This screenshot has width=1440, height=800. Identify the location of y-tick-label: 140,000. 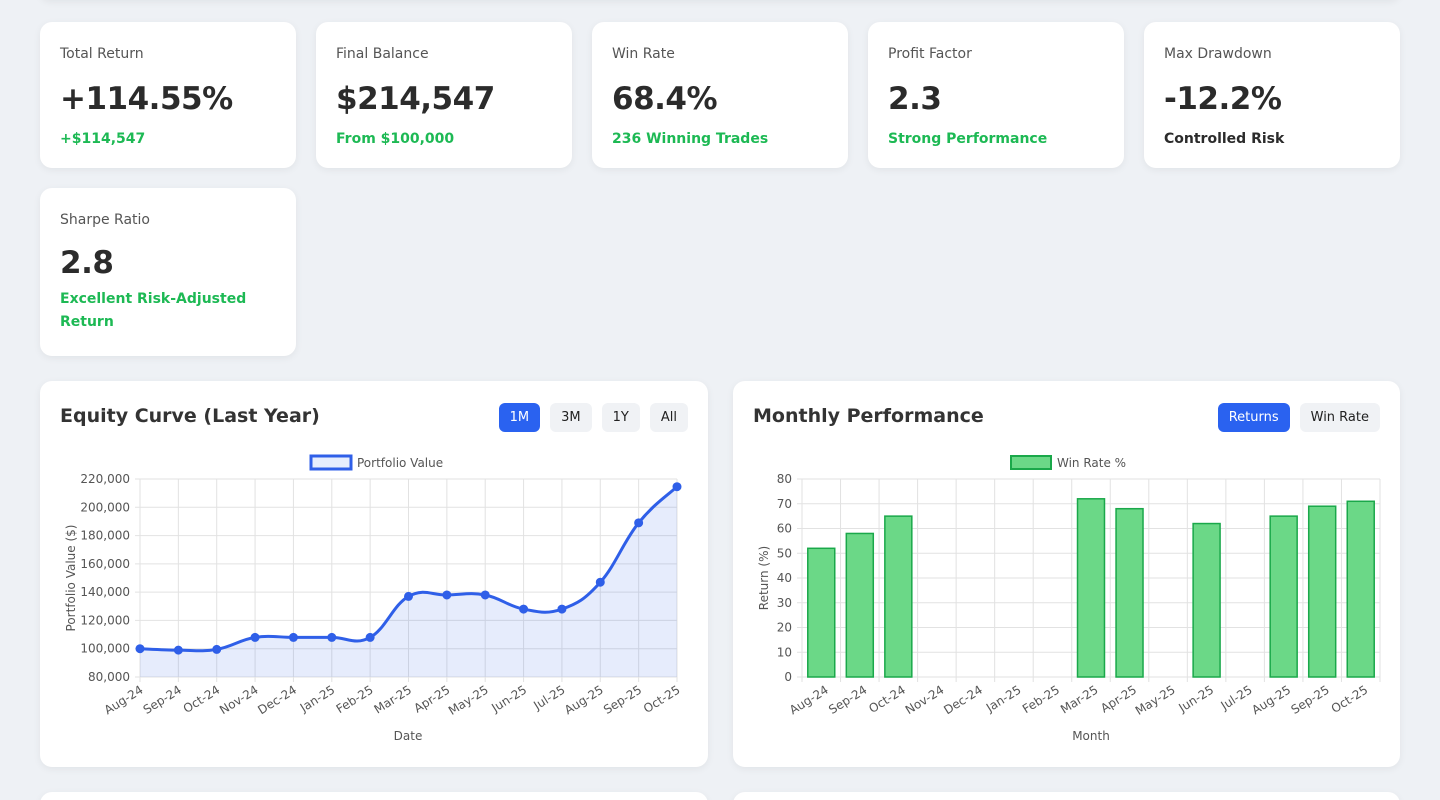
(105, 592).